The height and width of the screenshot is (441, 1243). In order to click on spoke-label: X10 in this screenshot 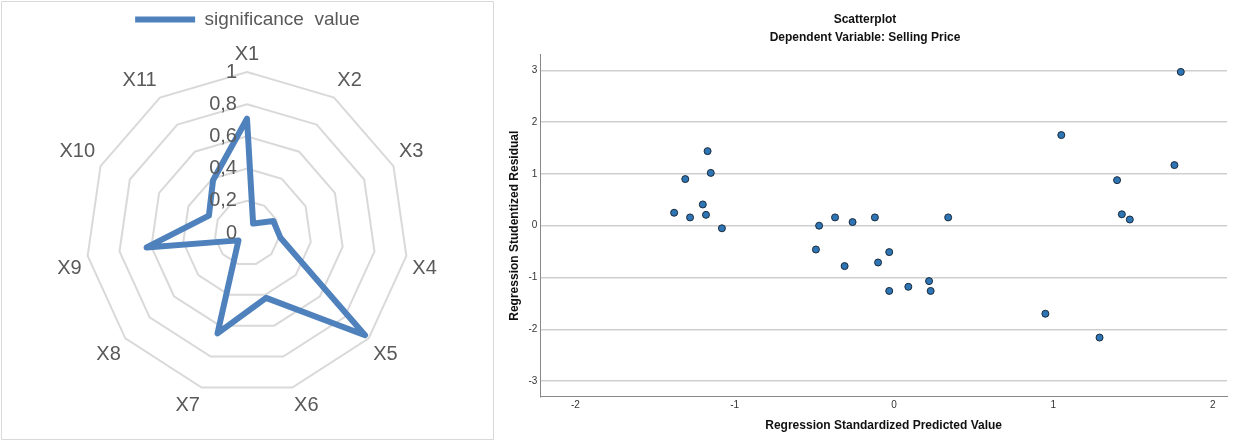, I will do `click(77, 150)`.